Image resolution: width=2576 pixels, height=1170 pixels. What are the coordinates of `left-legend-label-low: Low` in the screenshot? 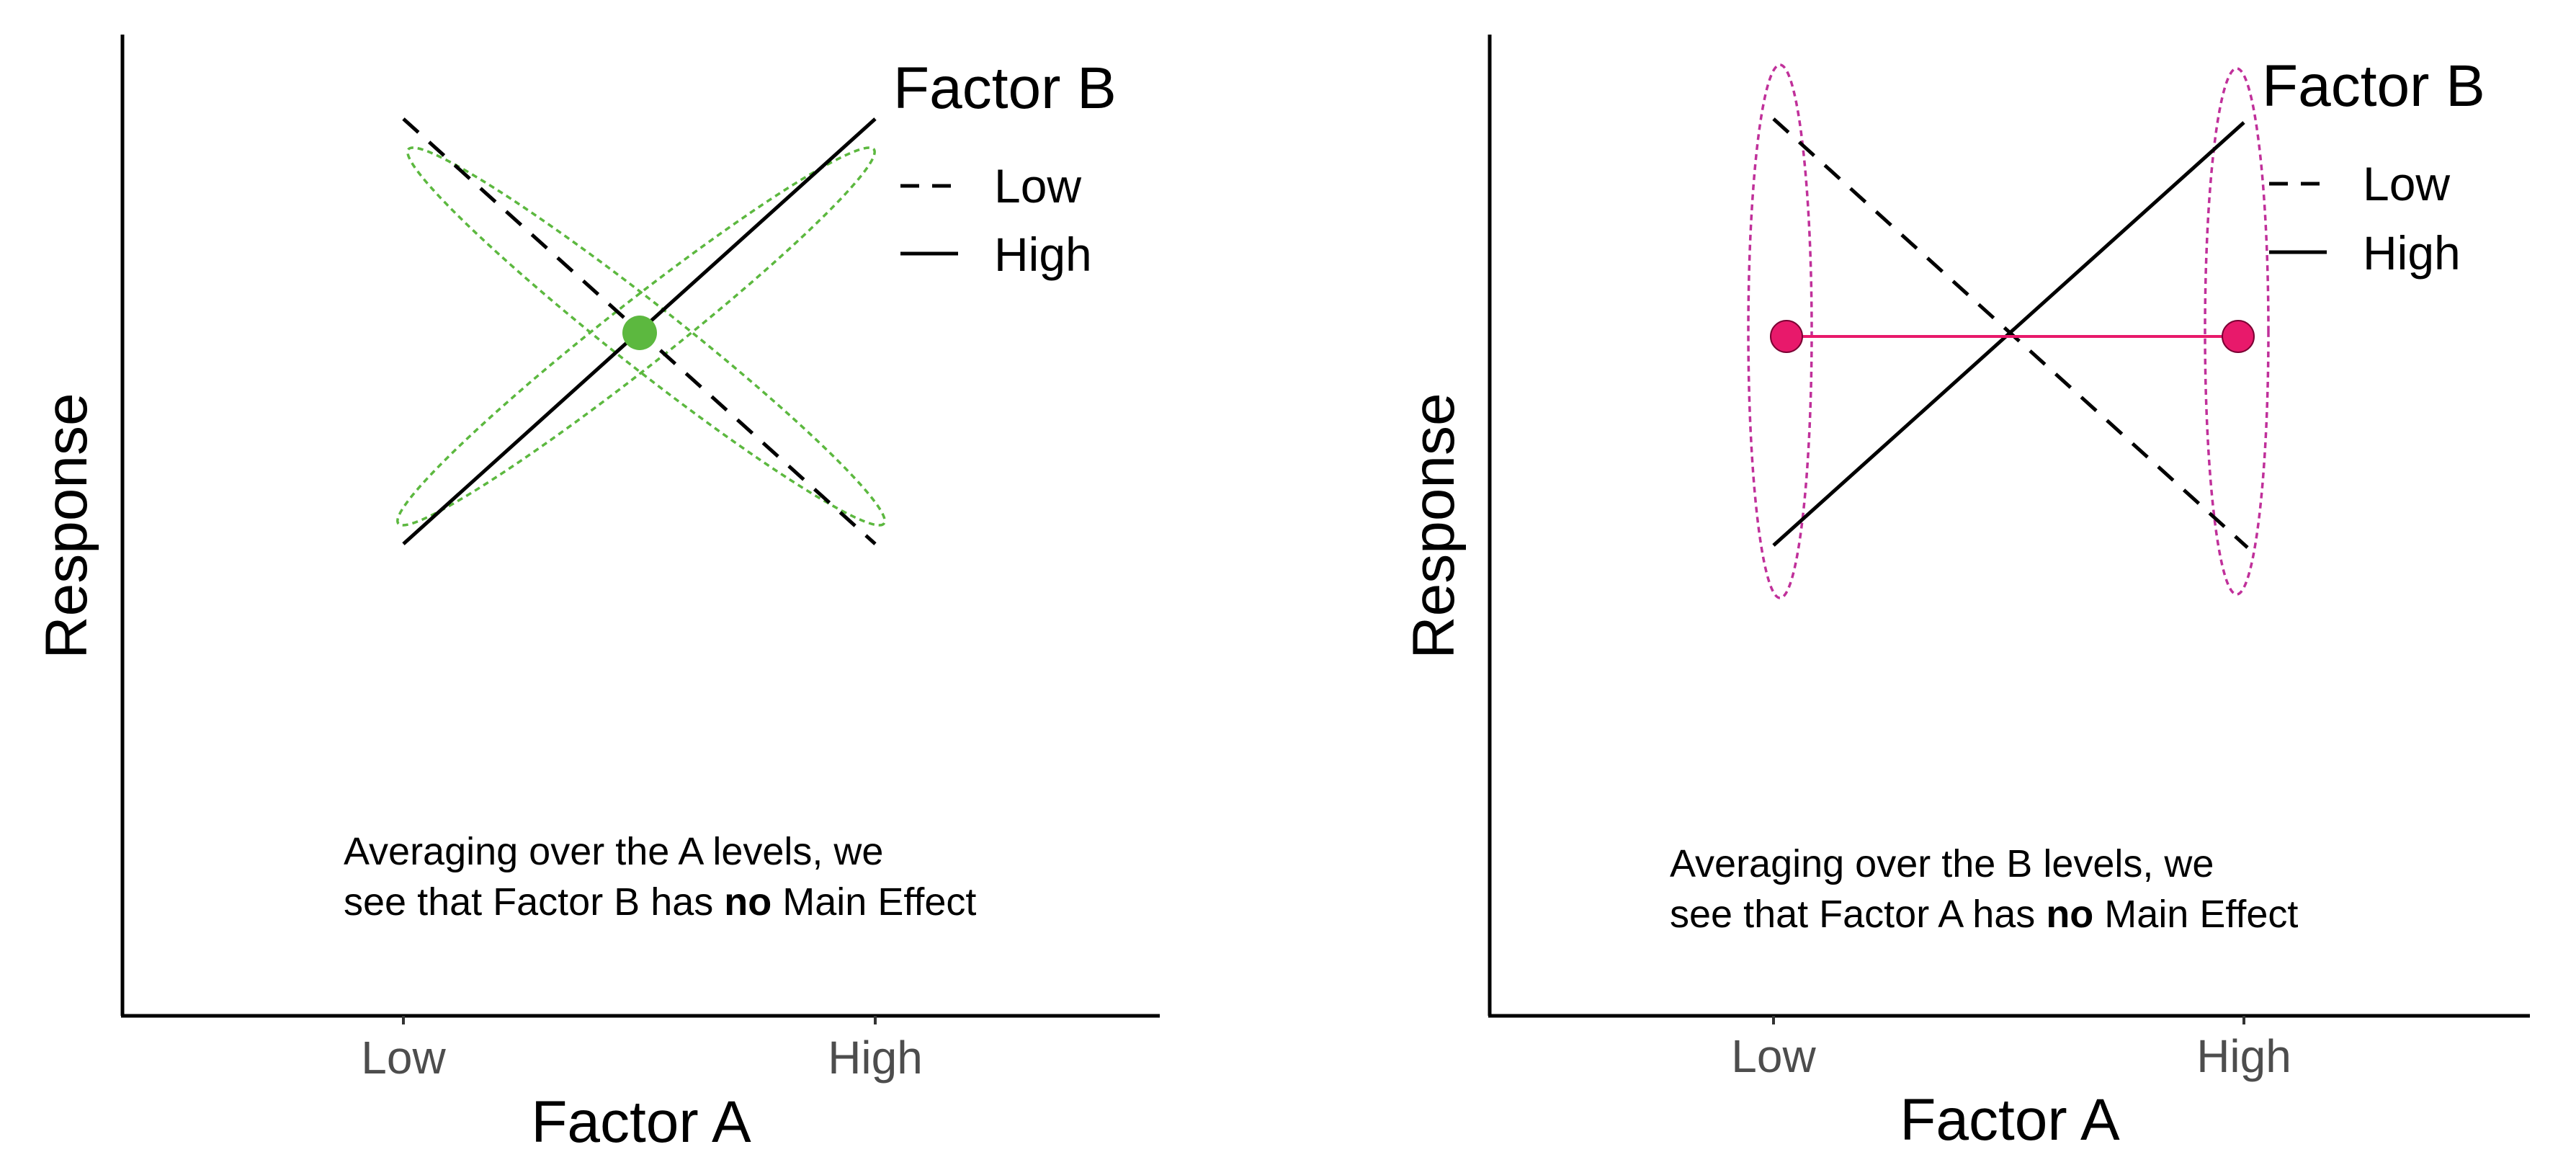 It's located at (1037, 186).